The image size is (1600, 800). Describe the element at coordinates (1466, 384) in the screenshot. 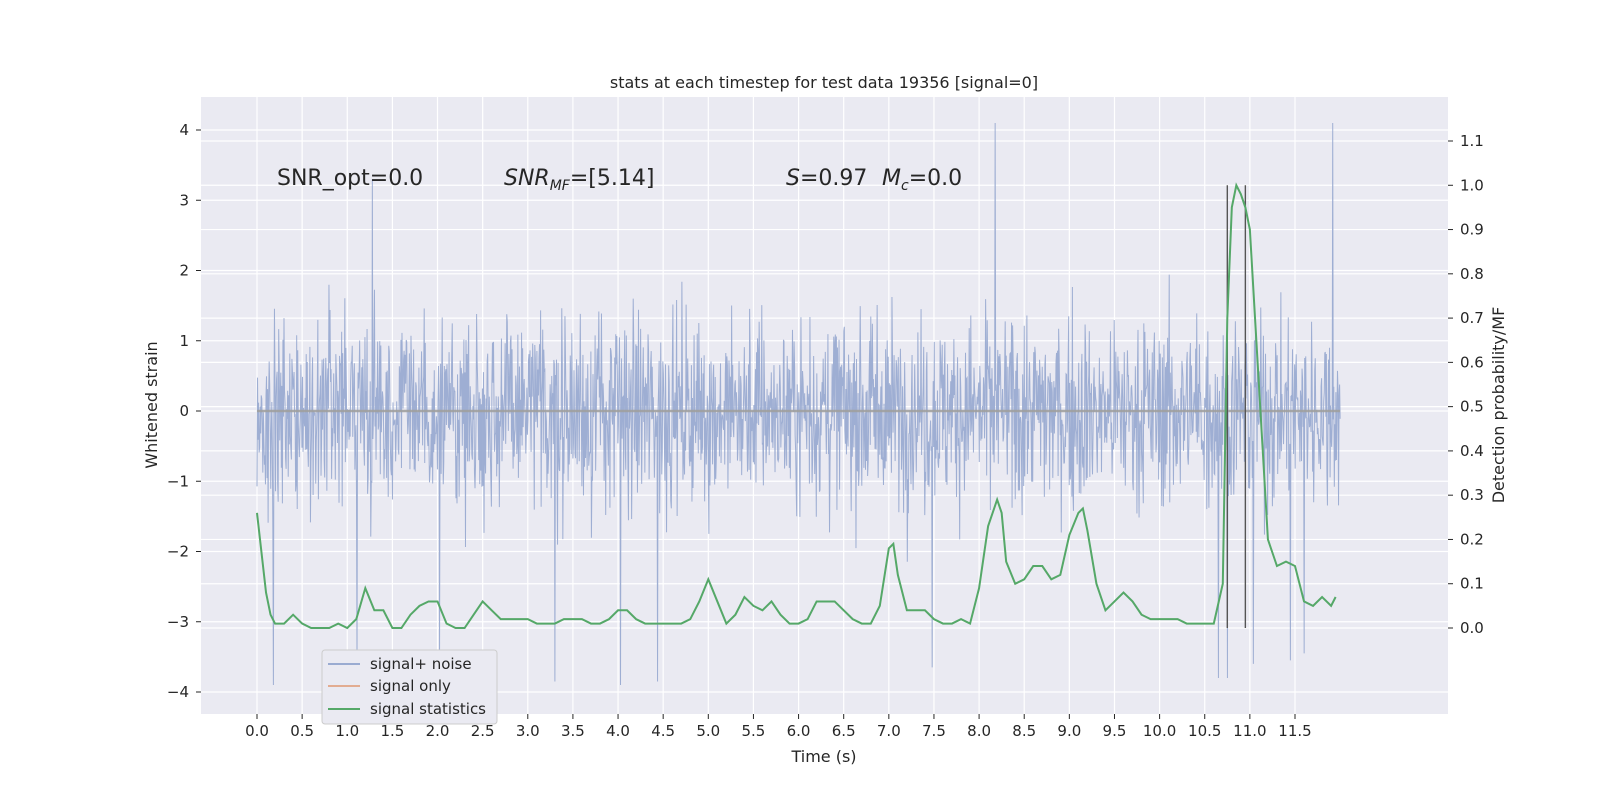

I see `y2-axis-ticks: 1.1 1.0 0.9 0.8 0.7 0.6 0.5 0.4 0.3 0.2 0.1 0.0` at that location.